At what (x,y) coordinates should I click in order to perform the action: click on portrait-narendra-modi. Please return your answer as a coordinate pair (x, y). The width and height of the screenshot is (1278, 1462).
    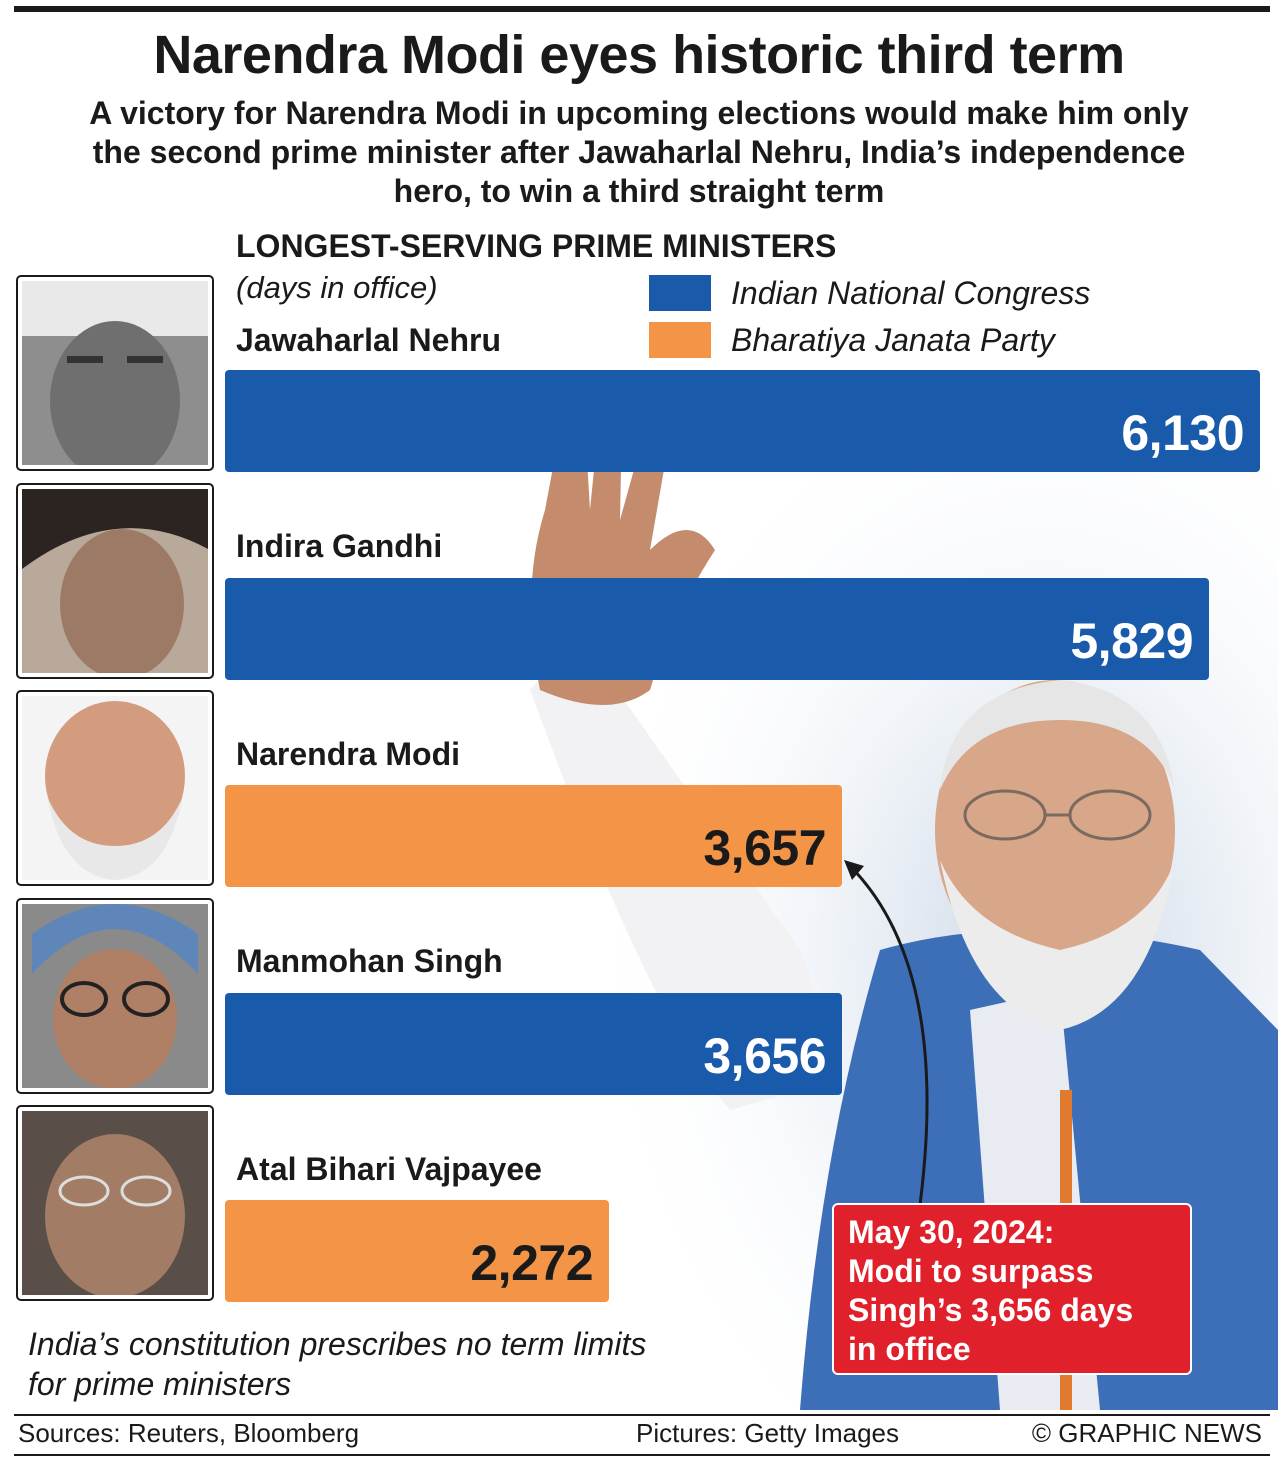
    Looking at the image, I should click on (115, 788).